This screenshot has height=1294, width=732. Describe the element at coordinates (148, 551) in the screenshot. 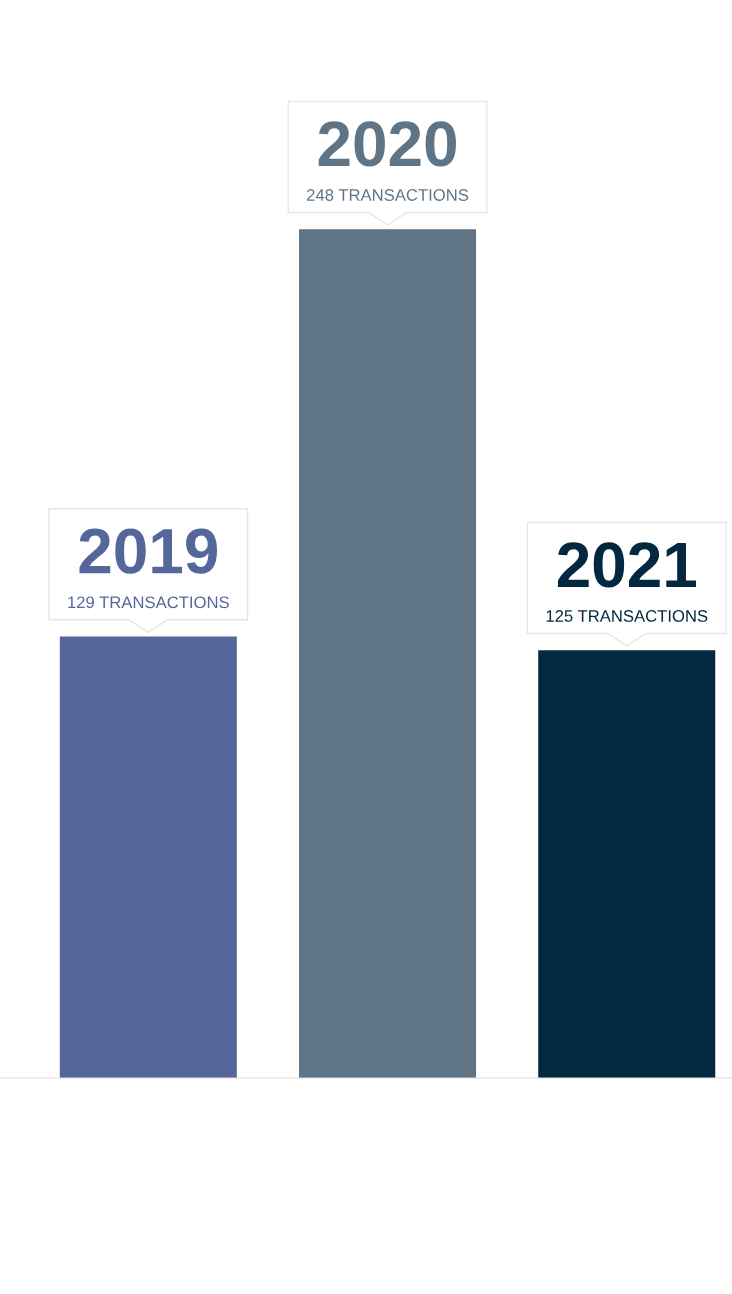

I see `x-tick-label: 2019` at that location.